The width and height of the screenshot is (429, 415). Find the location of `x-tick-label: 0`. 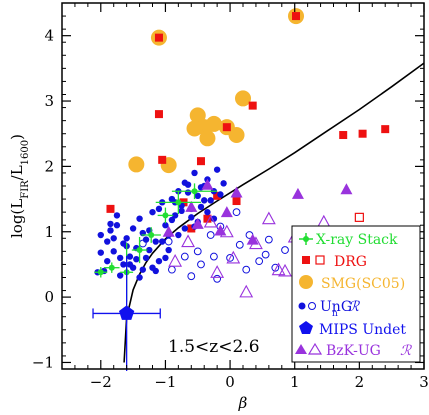

x-tick-label: 0 is located at coordinates (230, 382).